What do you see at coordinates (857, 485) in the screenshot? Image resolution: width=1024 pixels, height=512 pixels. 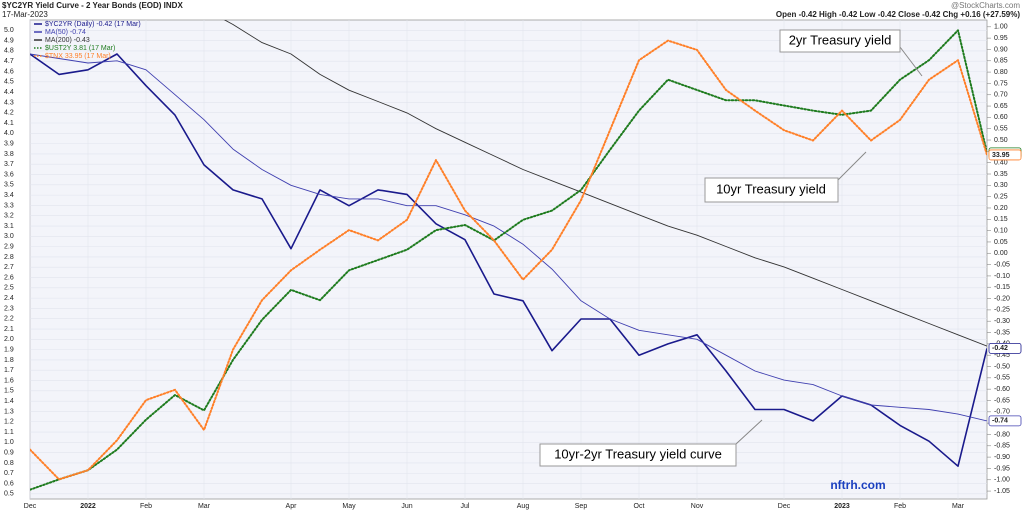 I see `watermark: nftrh.com` at bounding box center [857, 485].